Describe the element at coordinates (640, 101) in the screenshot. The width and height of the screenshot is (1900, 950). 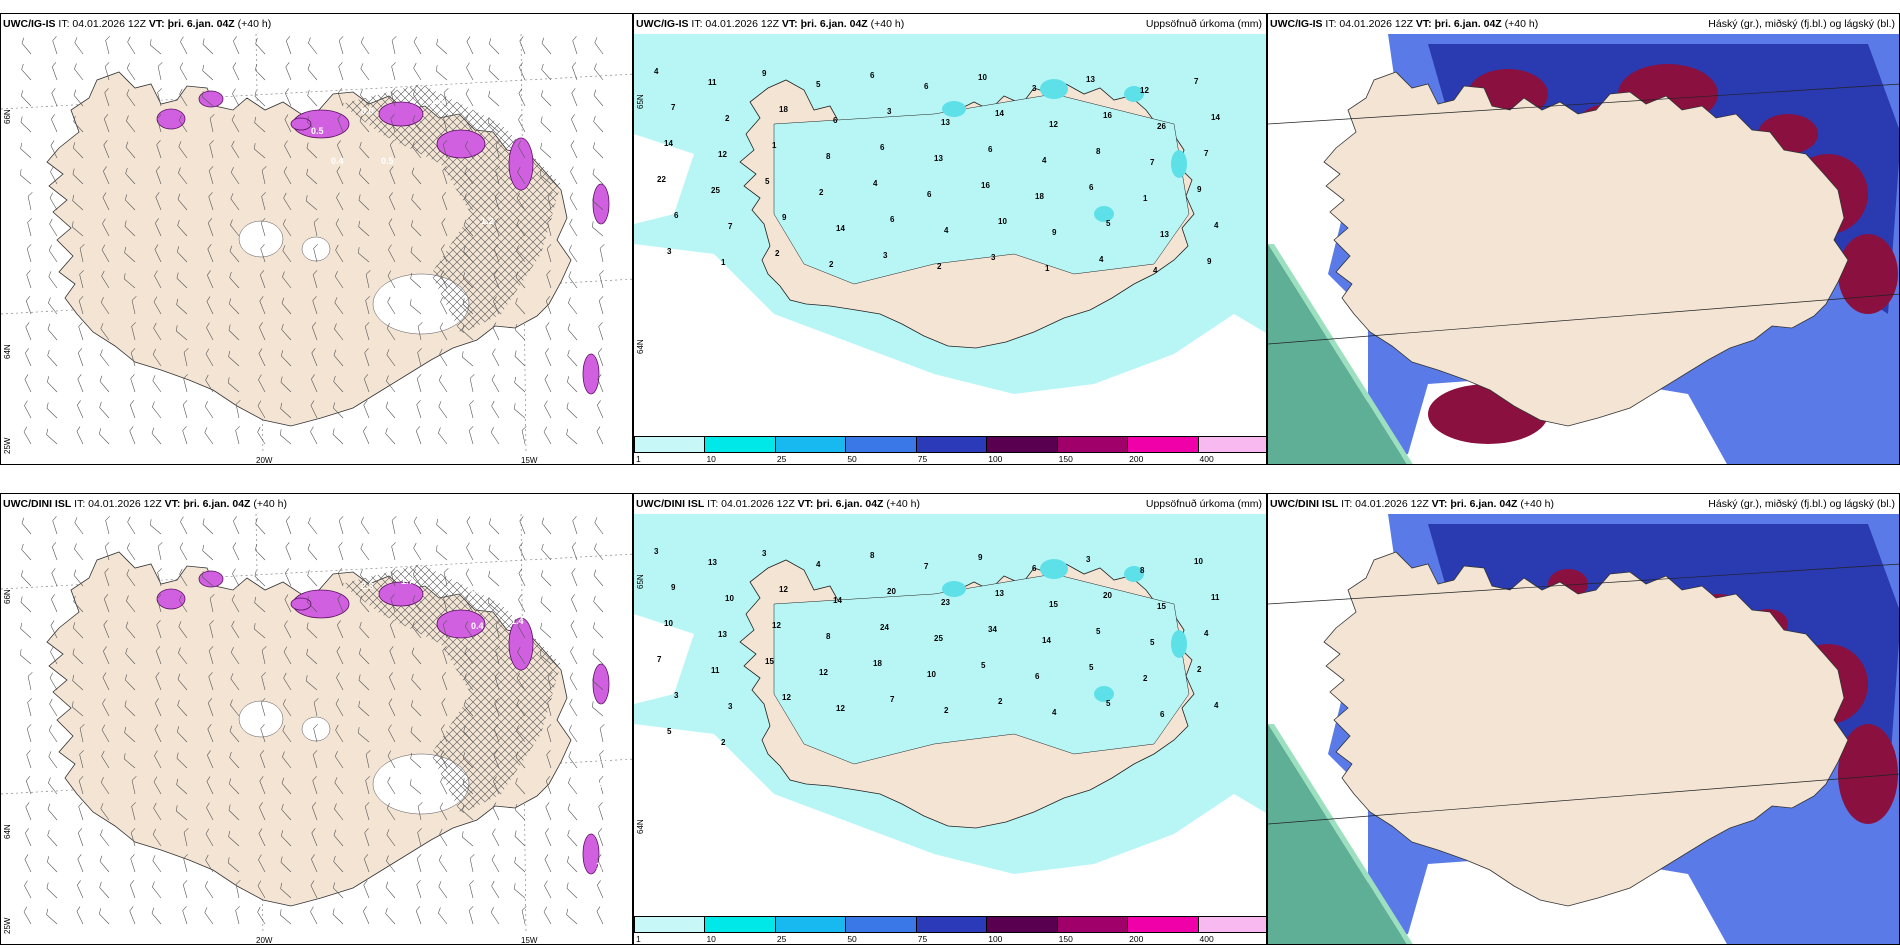
I see `lat-label: 65N` at that location.